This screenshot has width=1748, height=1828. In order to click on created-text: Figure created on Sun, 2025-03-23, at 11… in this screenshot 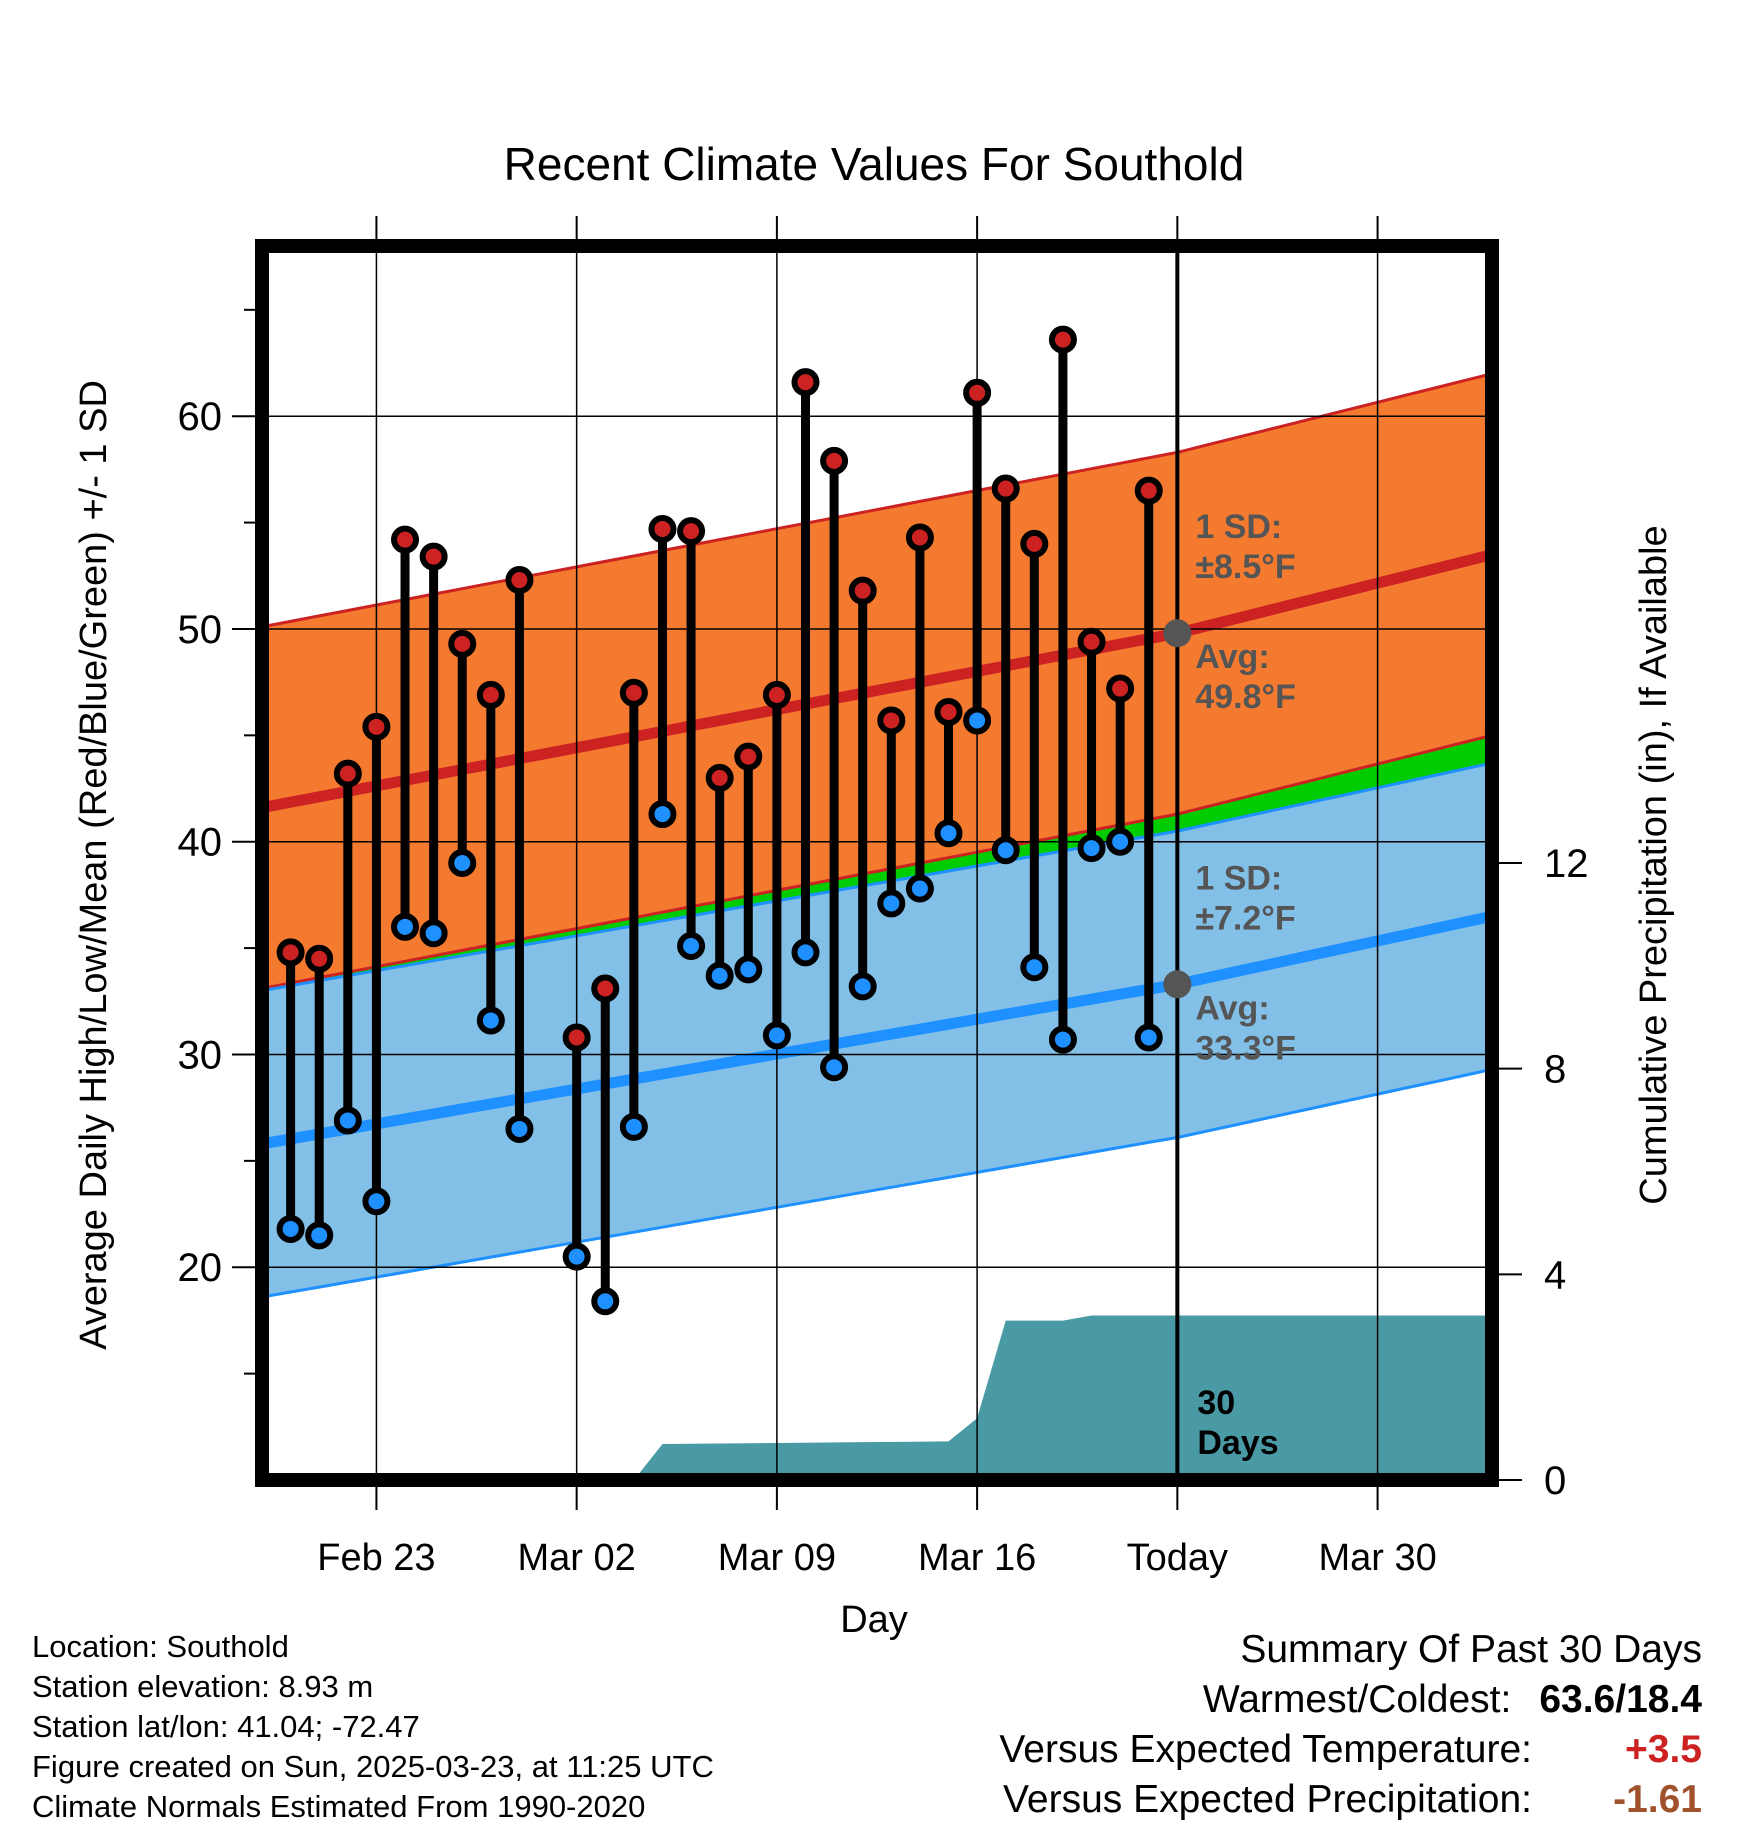, I will do `click(373, 1766)`.